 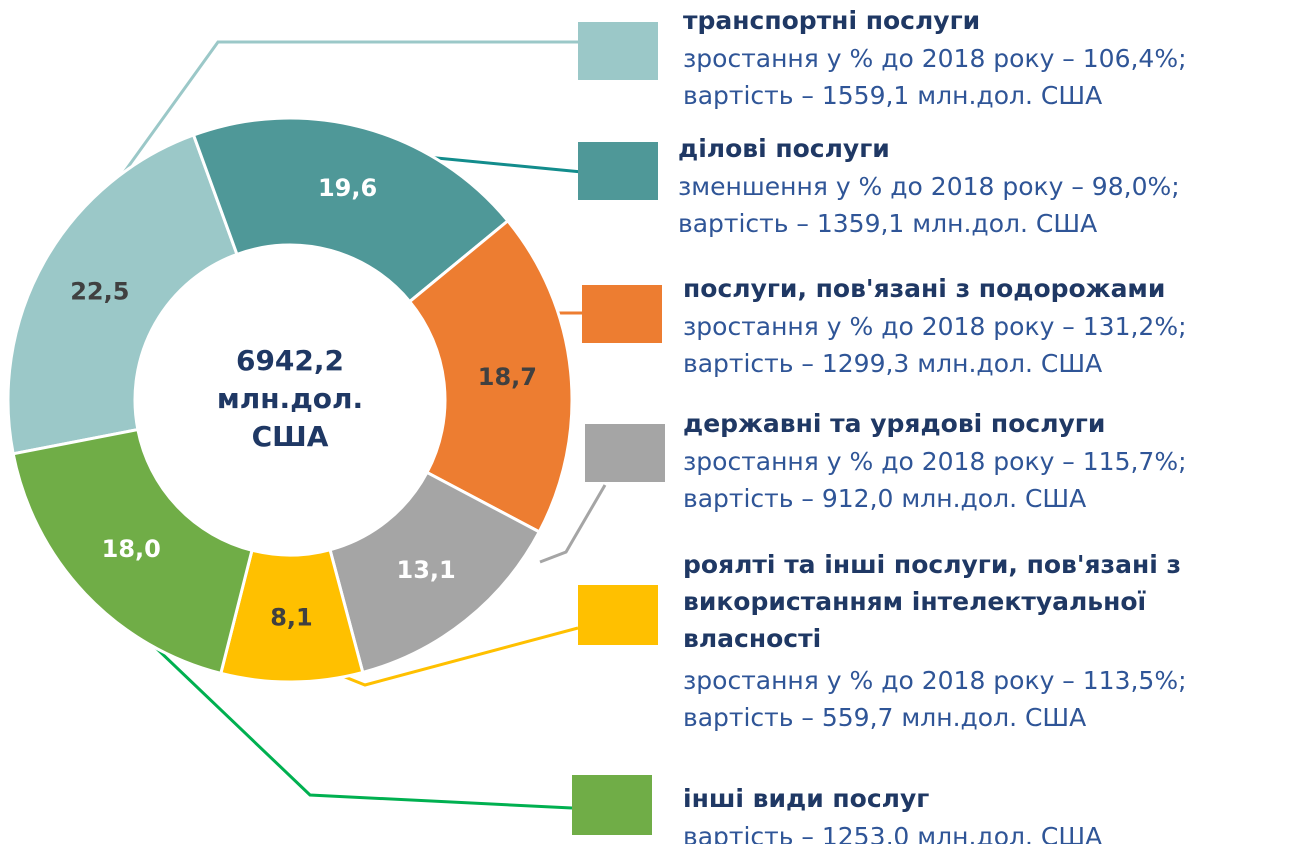 What do you see at coordinates (290, 398) in the screenshot?
I see `center-label: млн.дол.` at bounding box center [290, 398].